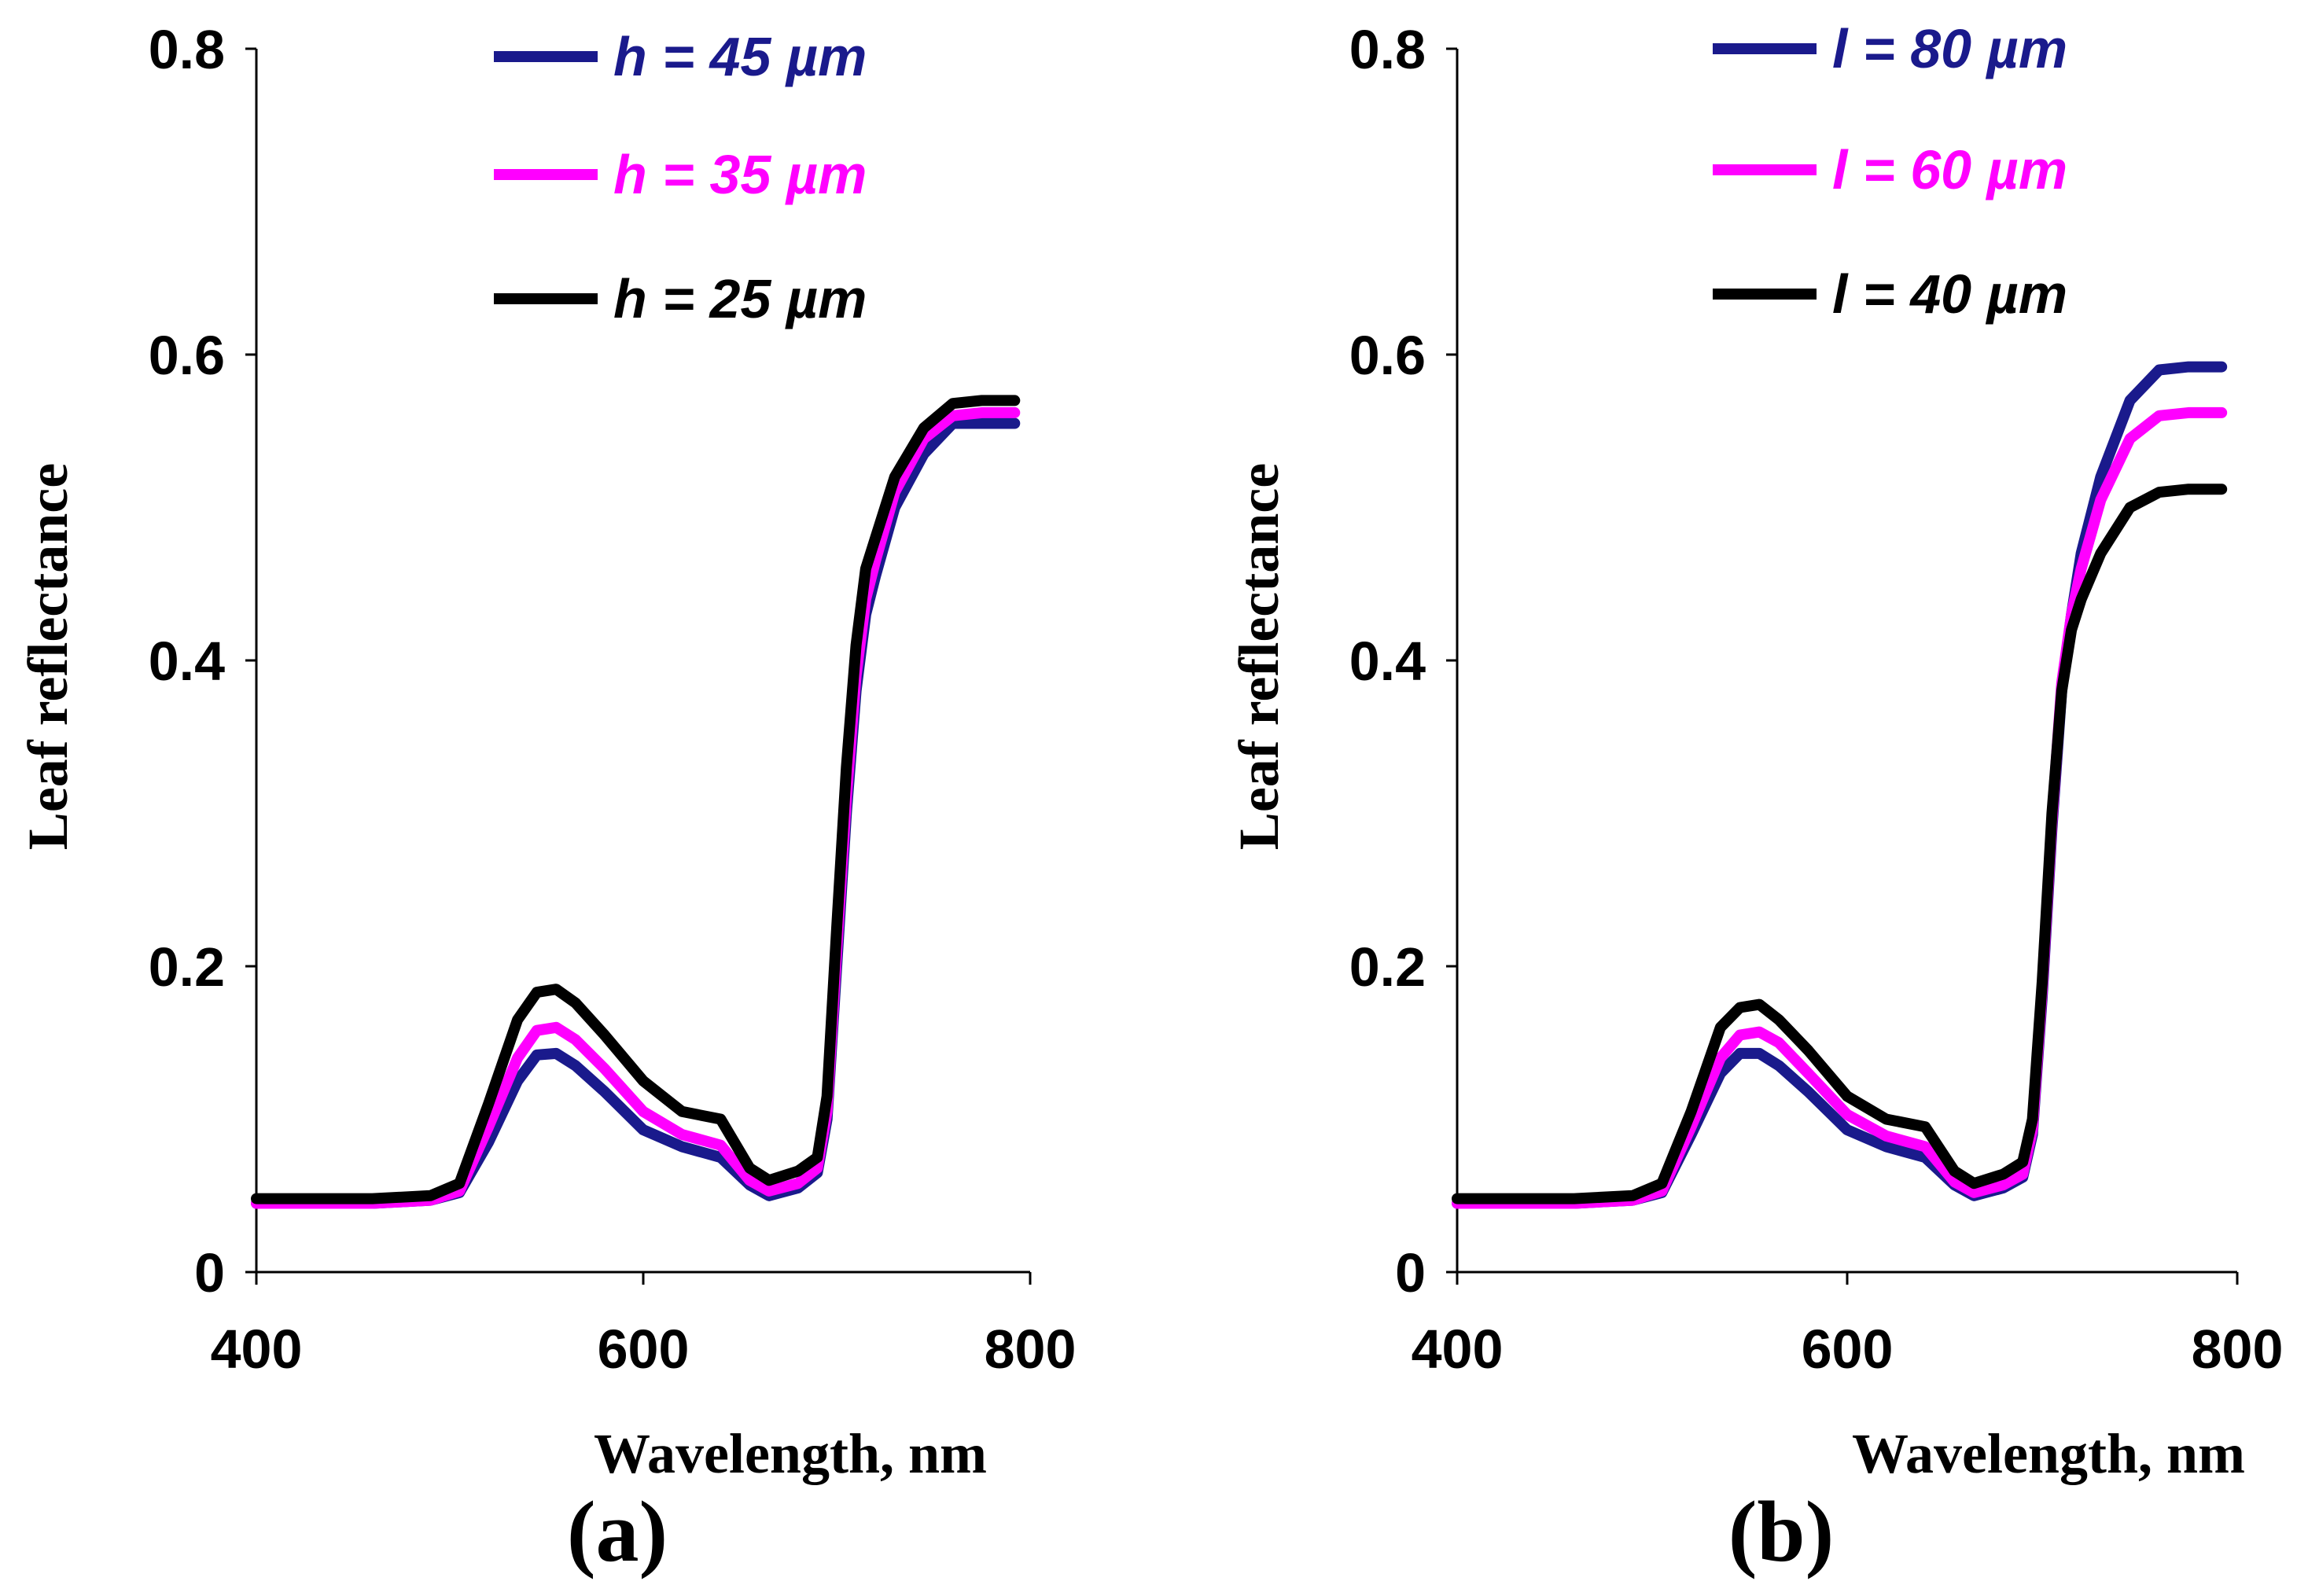  Describe the element at coordinates (1458, 1349) in the screenshot. I see `x-tick-label-b: 400` at that location.